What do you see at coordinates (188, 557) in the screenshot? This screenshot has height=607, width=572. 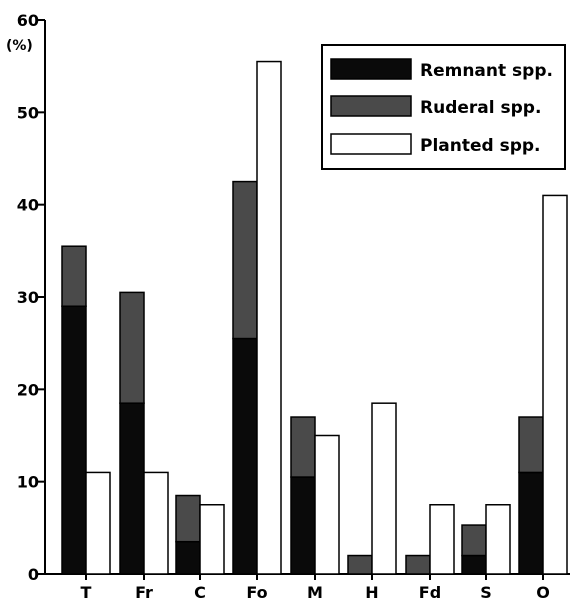 I see `bar-remnant-C` at bounding box center [188, 557].